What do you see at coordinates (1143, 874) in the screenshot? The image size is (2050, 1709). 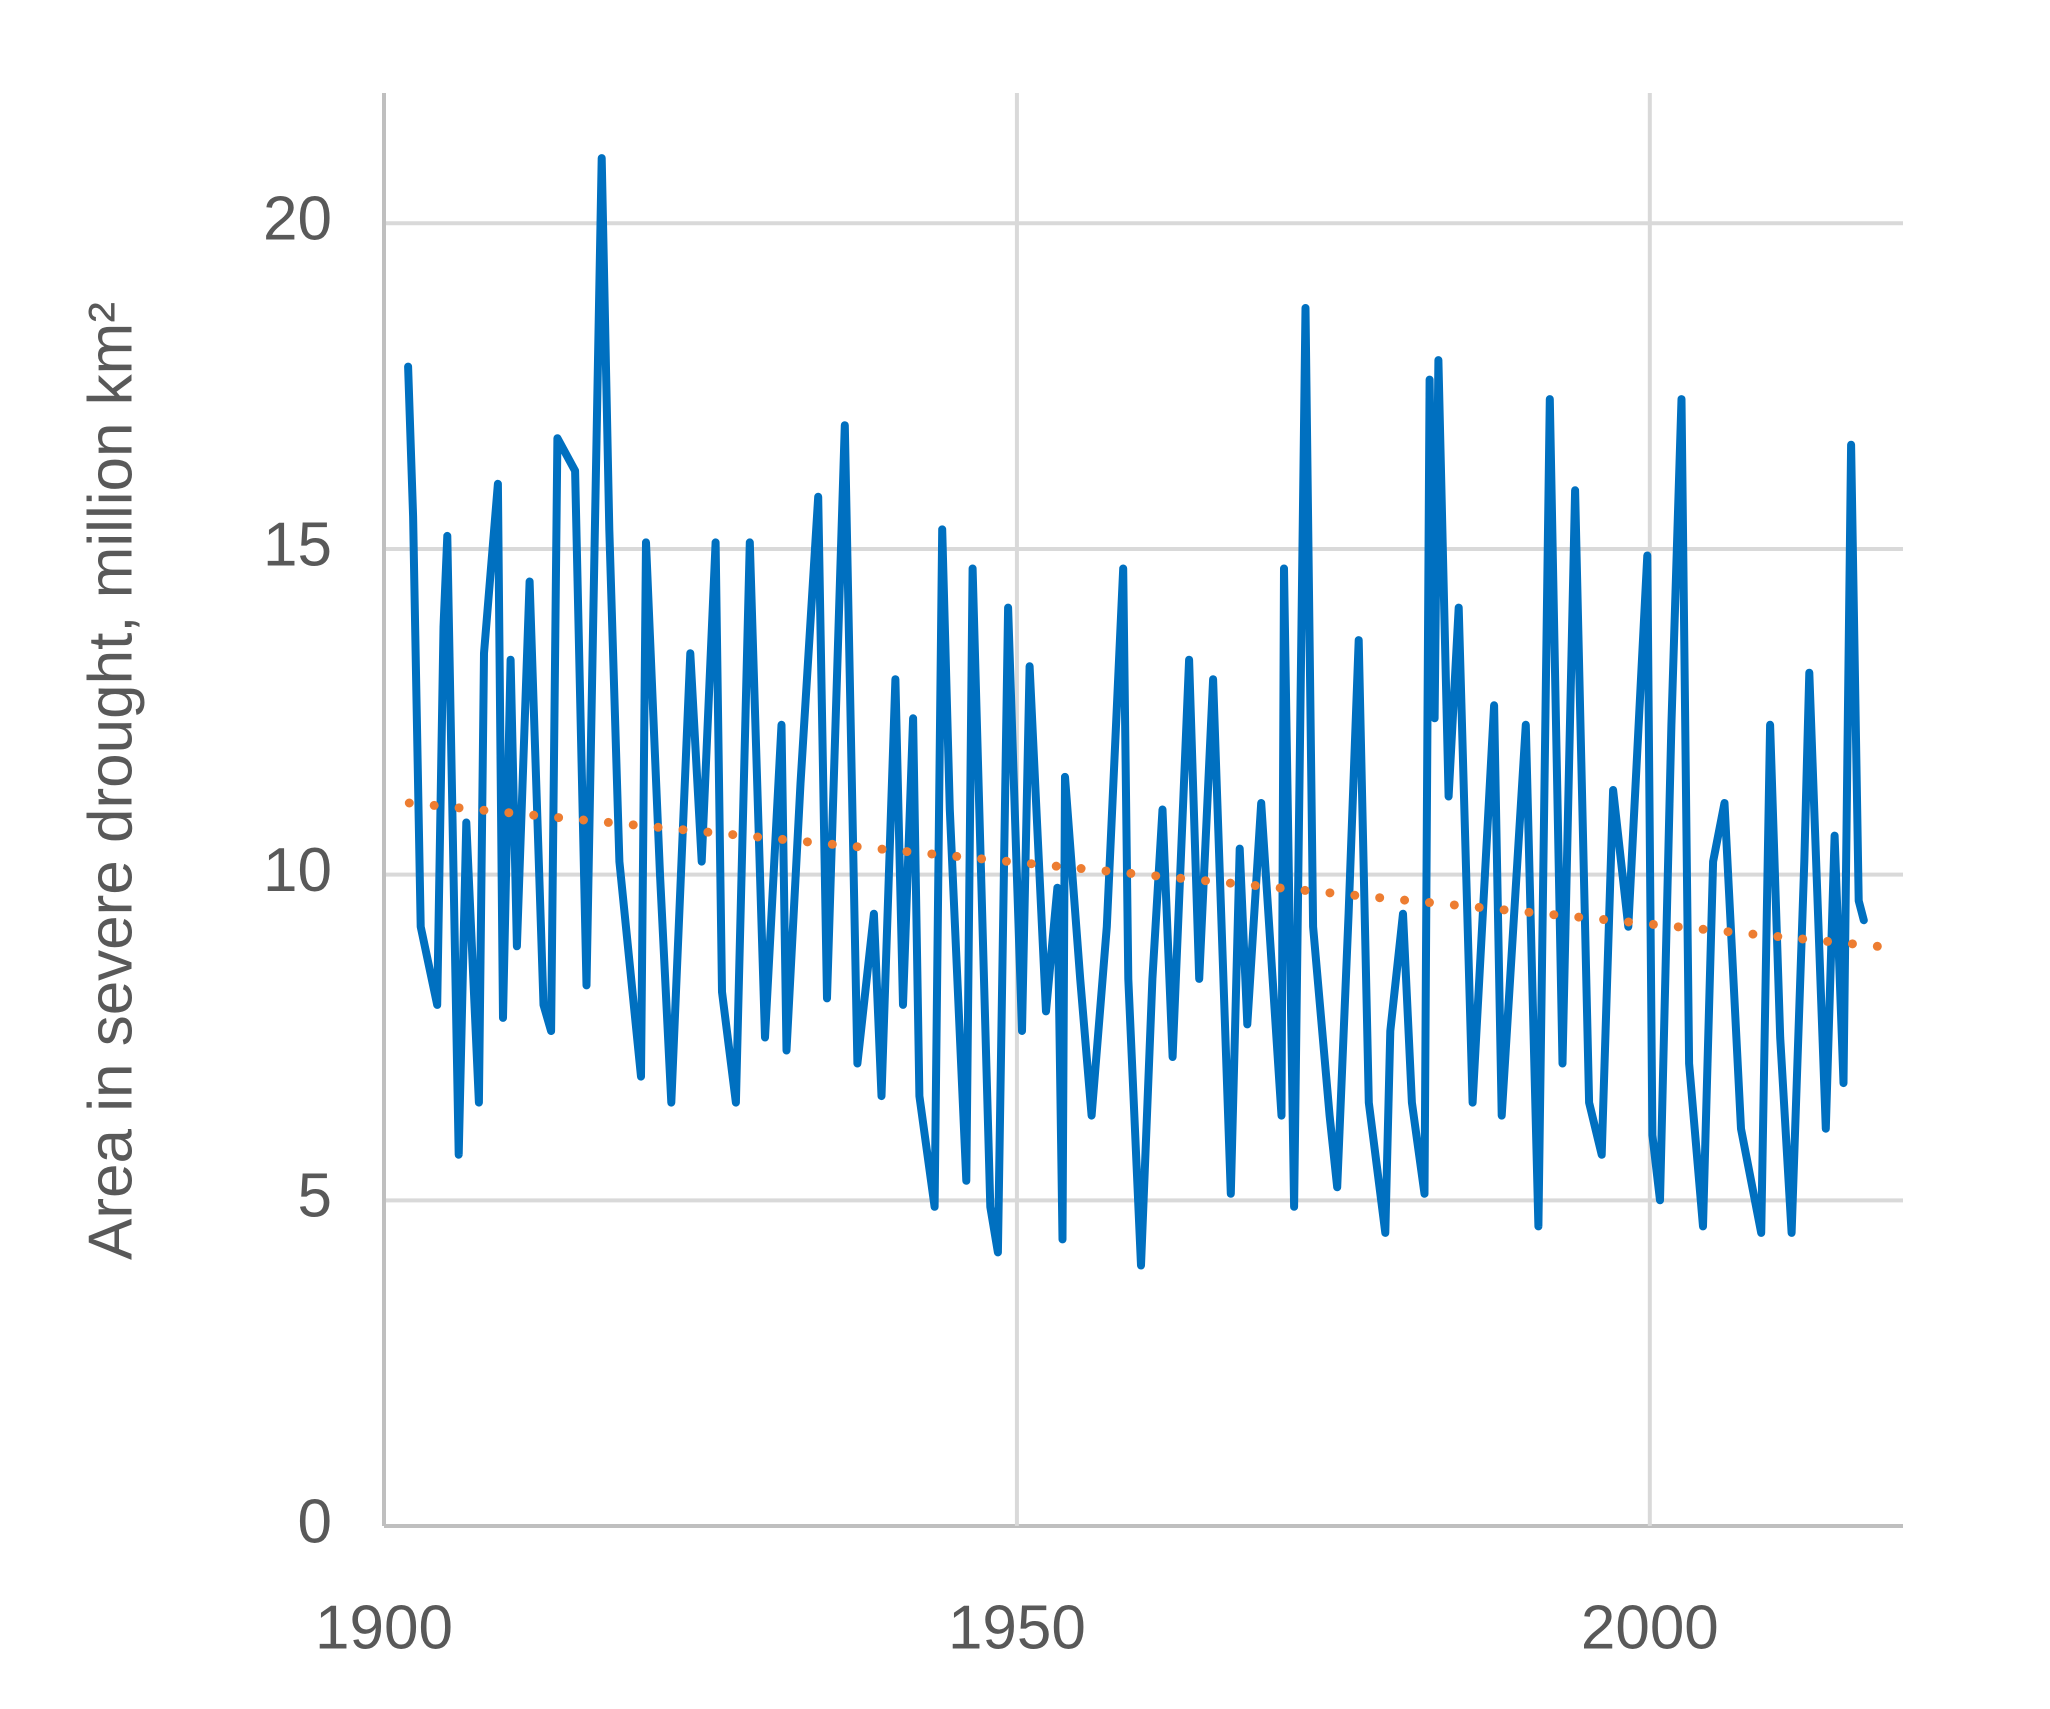 I see `data-line` at bounding box center [1143, 874].